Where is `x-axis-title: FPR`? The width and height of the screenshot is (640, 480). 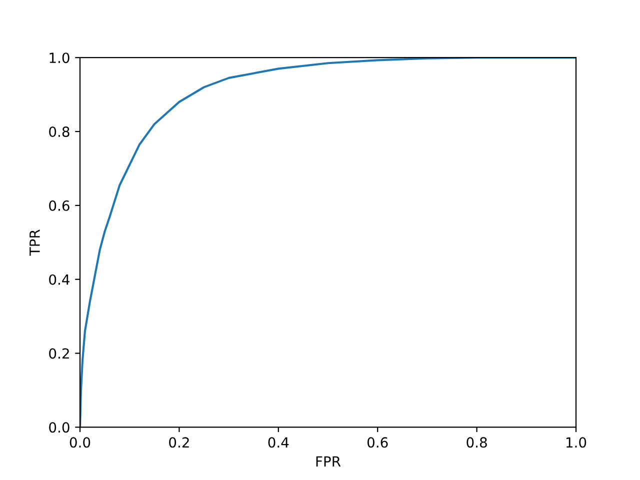 x-axis-title: FPR is located at coordinates (328, 461).